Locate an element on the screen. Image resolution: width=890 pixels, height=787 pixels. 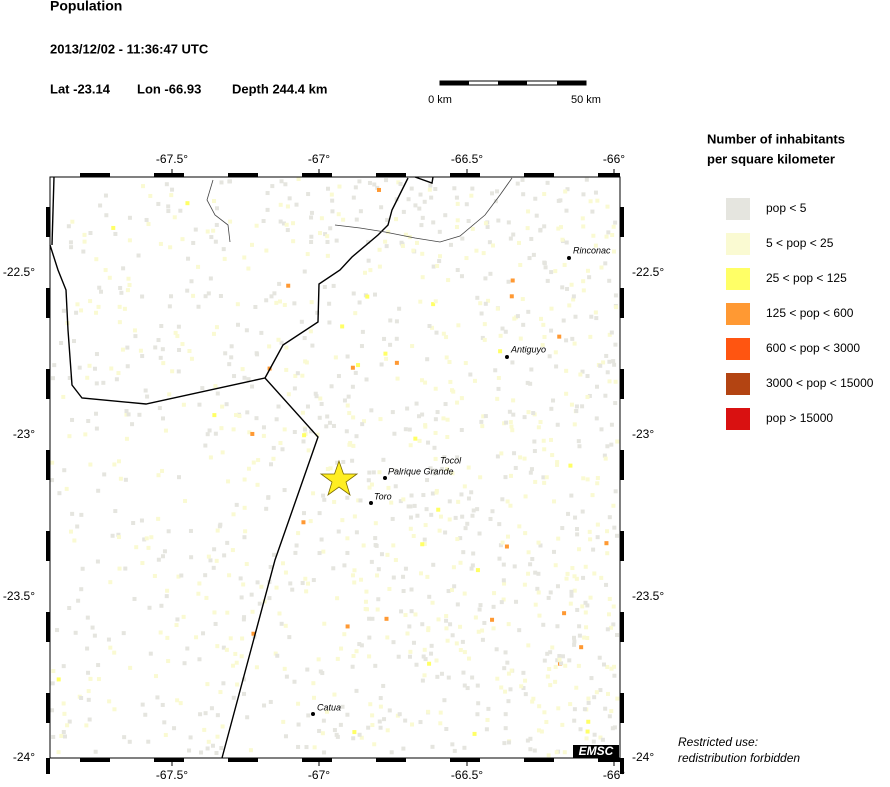
place-label: Antiguyo is located at coordinates (528, 349).